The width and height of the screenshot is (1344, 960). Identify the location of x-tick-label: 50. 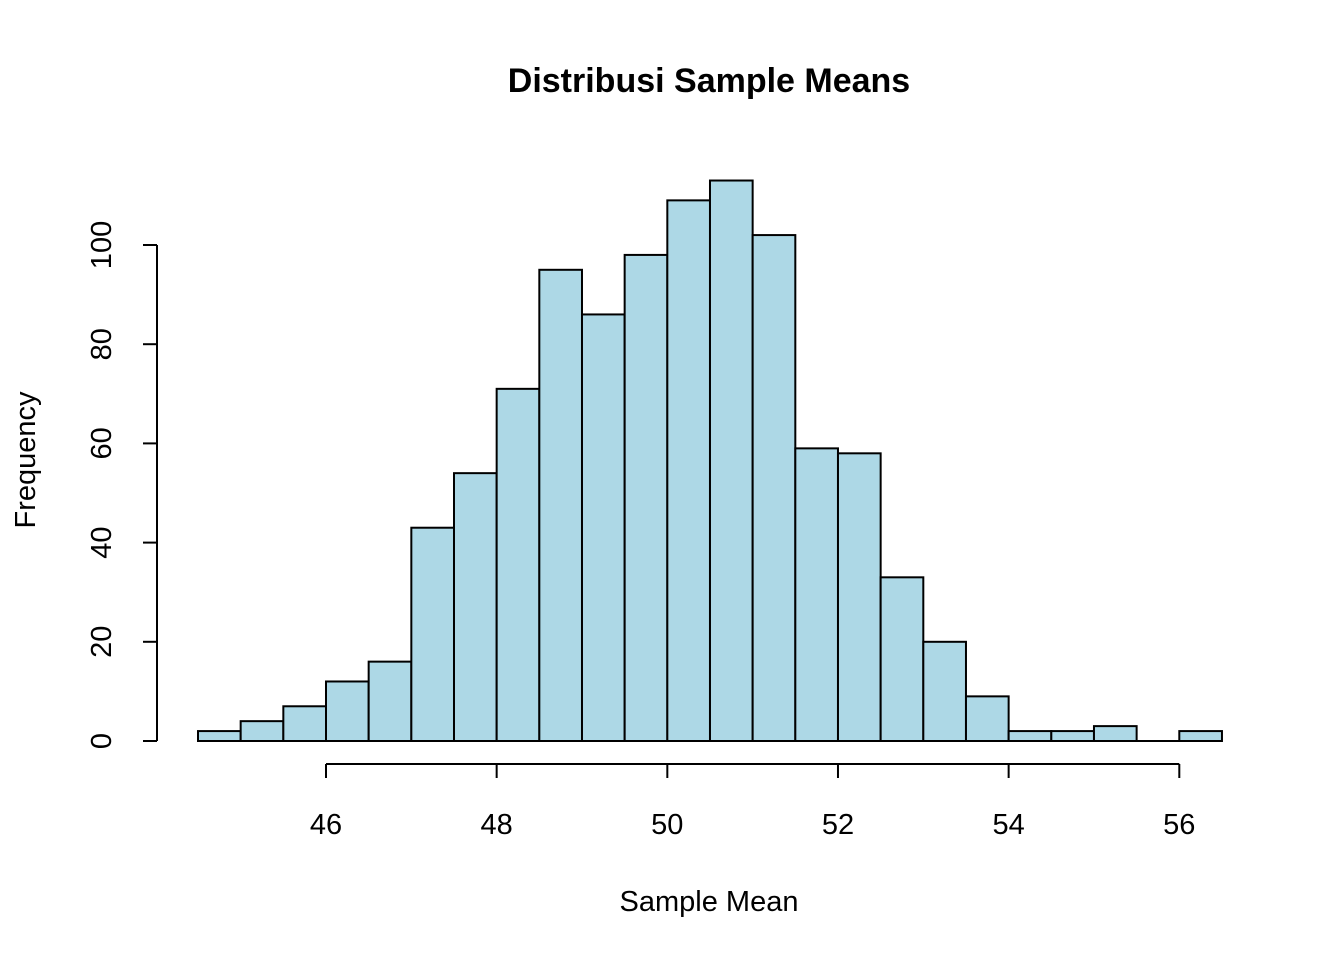
(667, 825).